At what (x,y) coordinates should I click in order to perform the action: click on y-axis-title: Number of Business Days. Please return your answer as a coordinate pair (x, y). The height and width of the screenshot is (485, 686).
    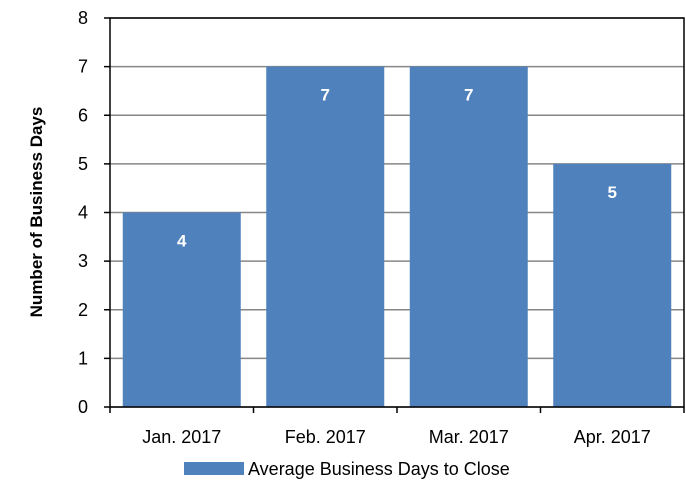
    Looking at the image, I should click on (36, 212).